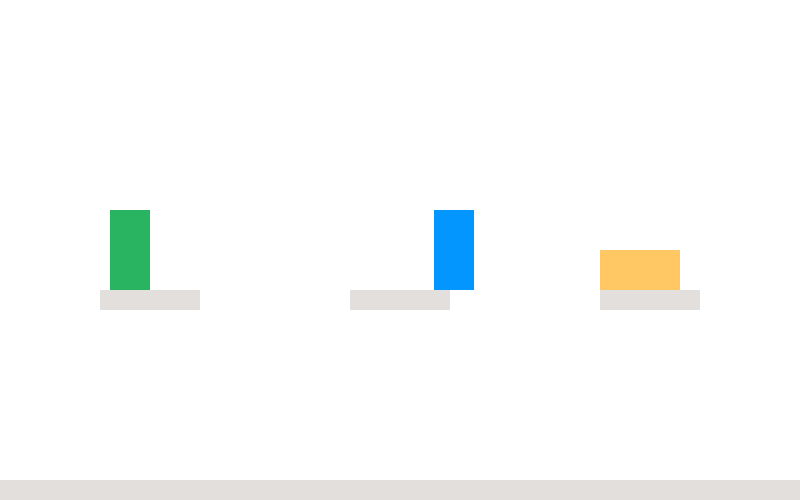 This screenshot has height=500, width=800. Describe the element at coordinates (454, 250) in the screenshot. I see `blue-block` at that location.